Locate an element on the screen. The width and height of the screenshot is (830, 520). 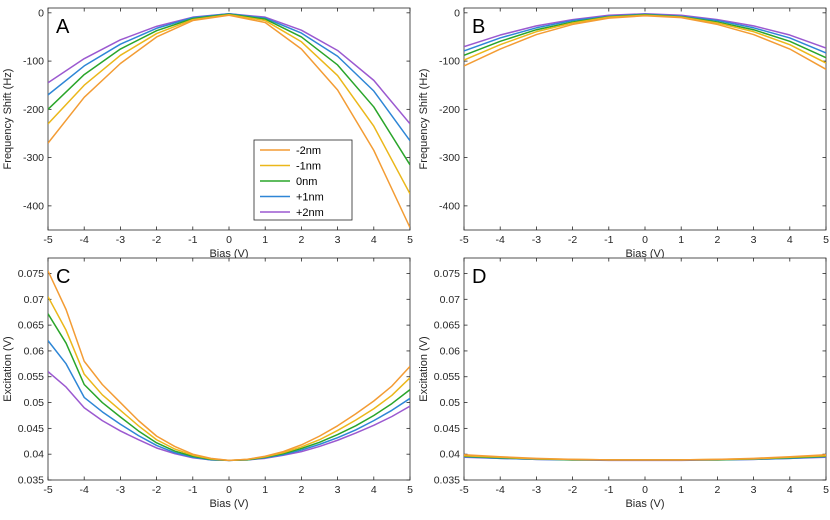
legend-box is located at coordinates (303, 180).